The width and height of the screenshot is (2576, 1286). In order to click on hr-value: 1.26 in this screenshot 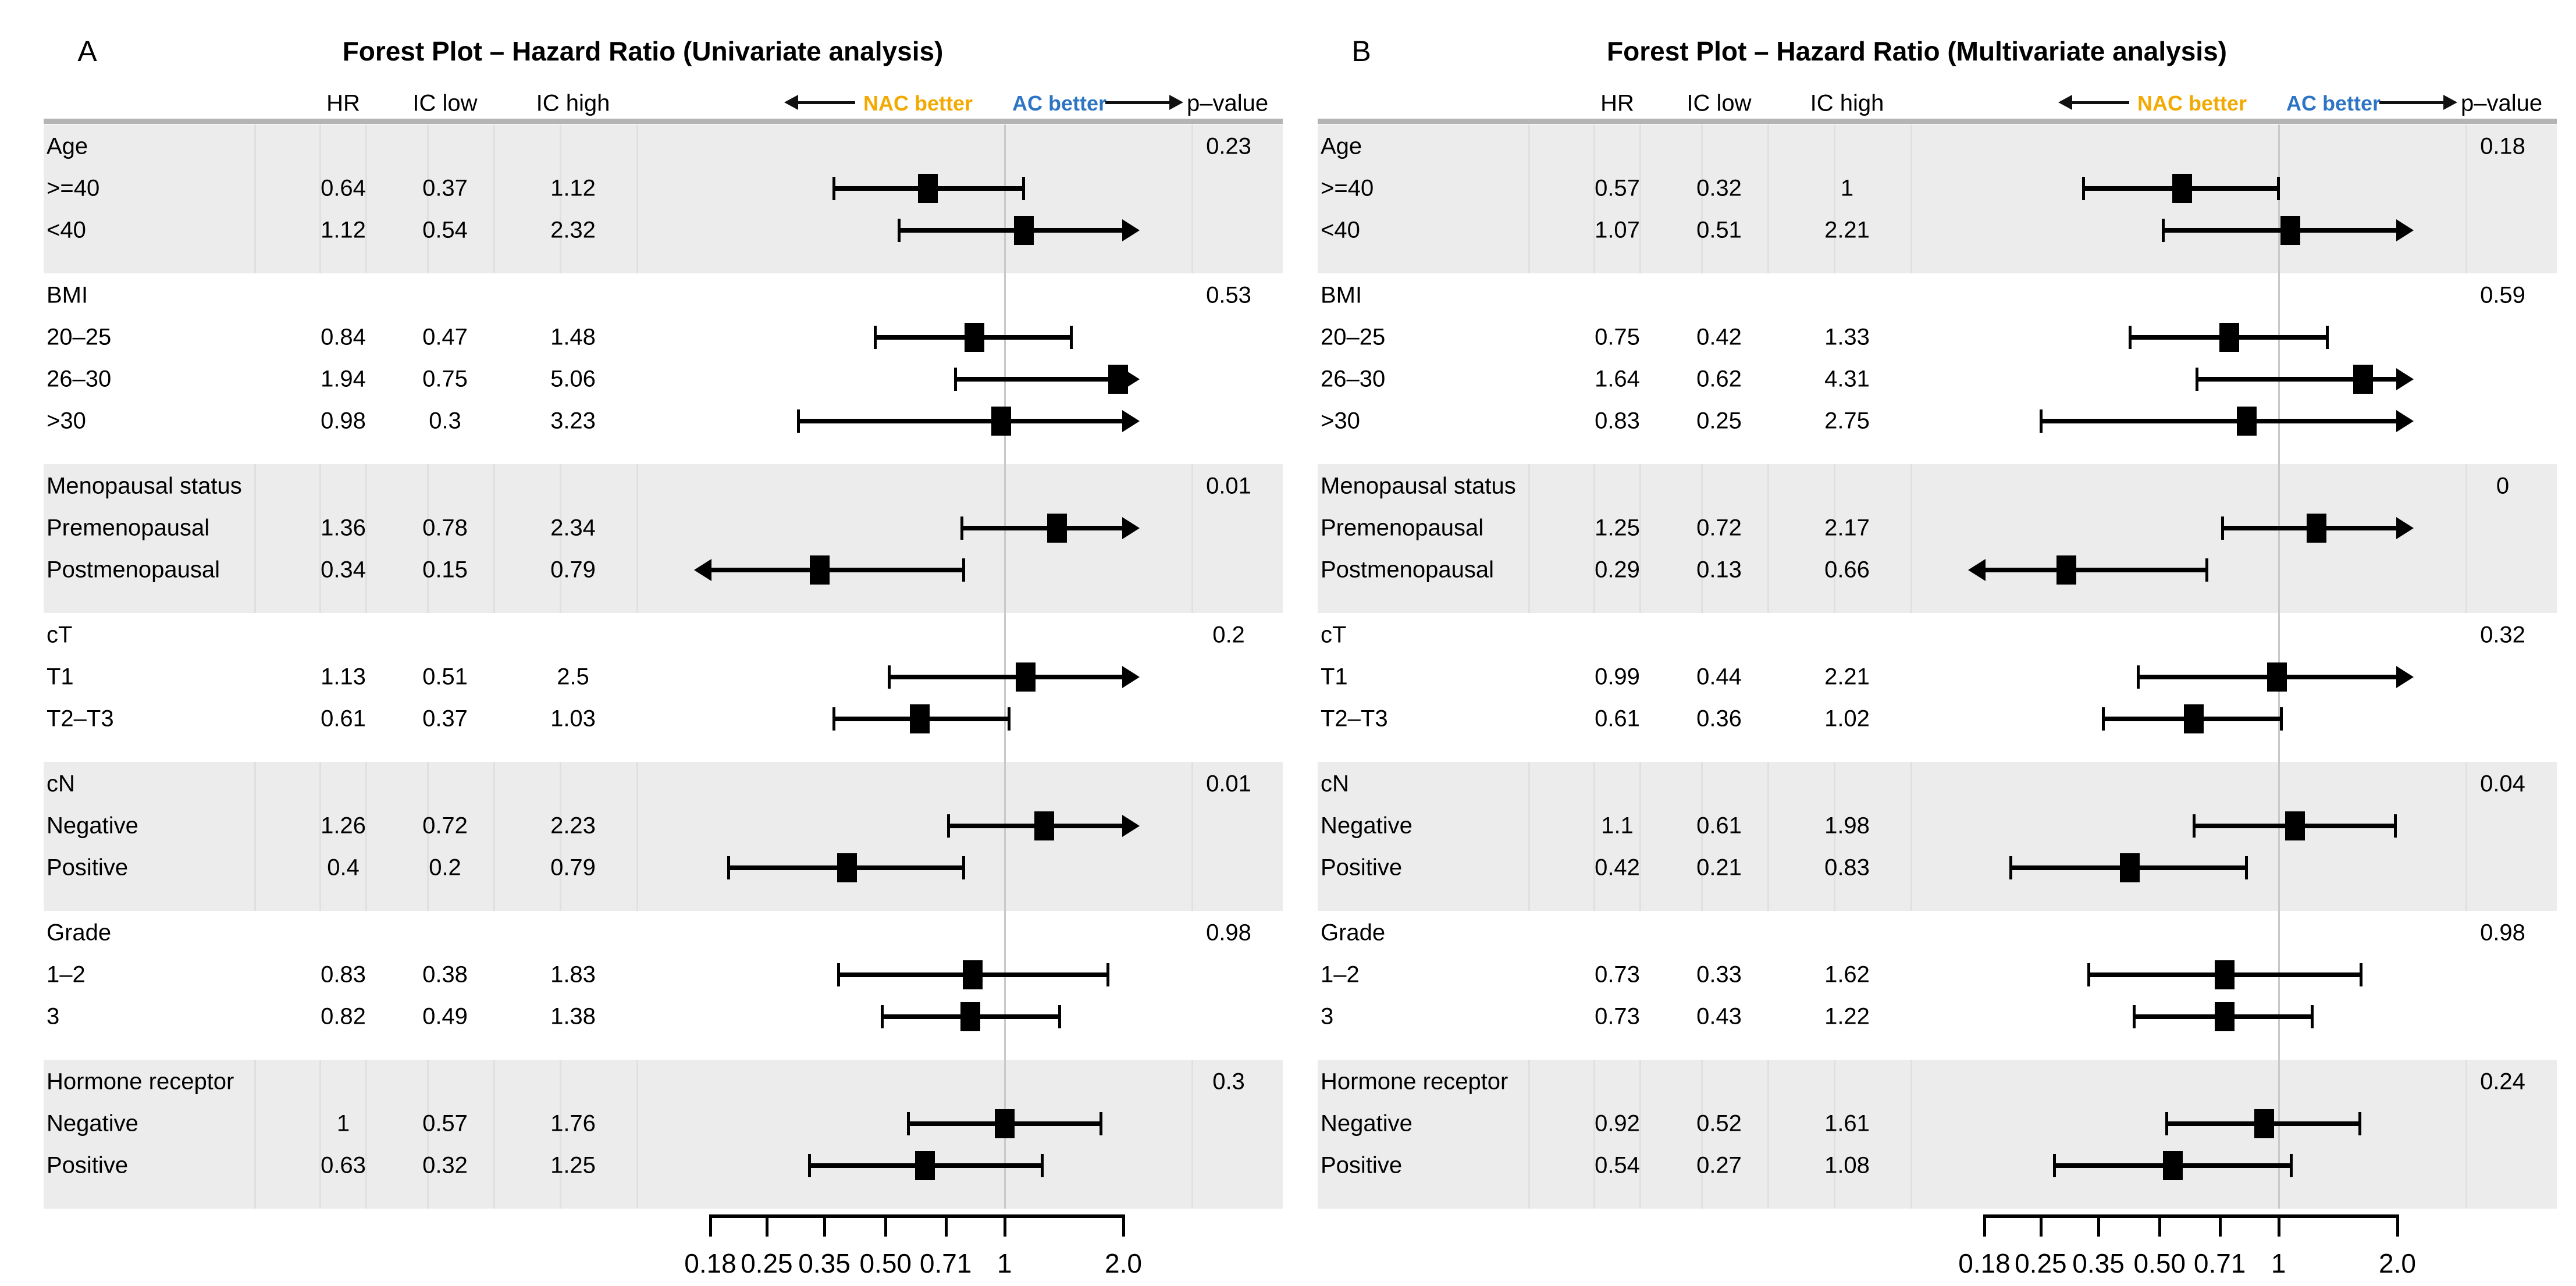, I will do `click(343, 826)`.